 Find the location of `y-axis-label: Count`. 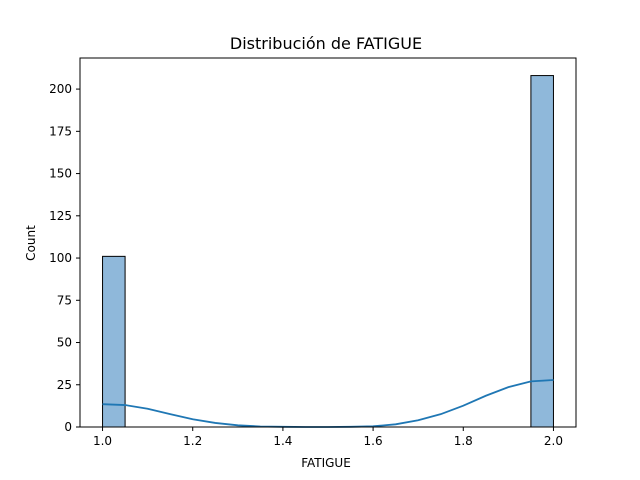

y-axis-label: Count is located at coordinates (31, 243).